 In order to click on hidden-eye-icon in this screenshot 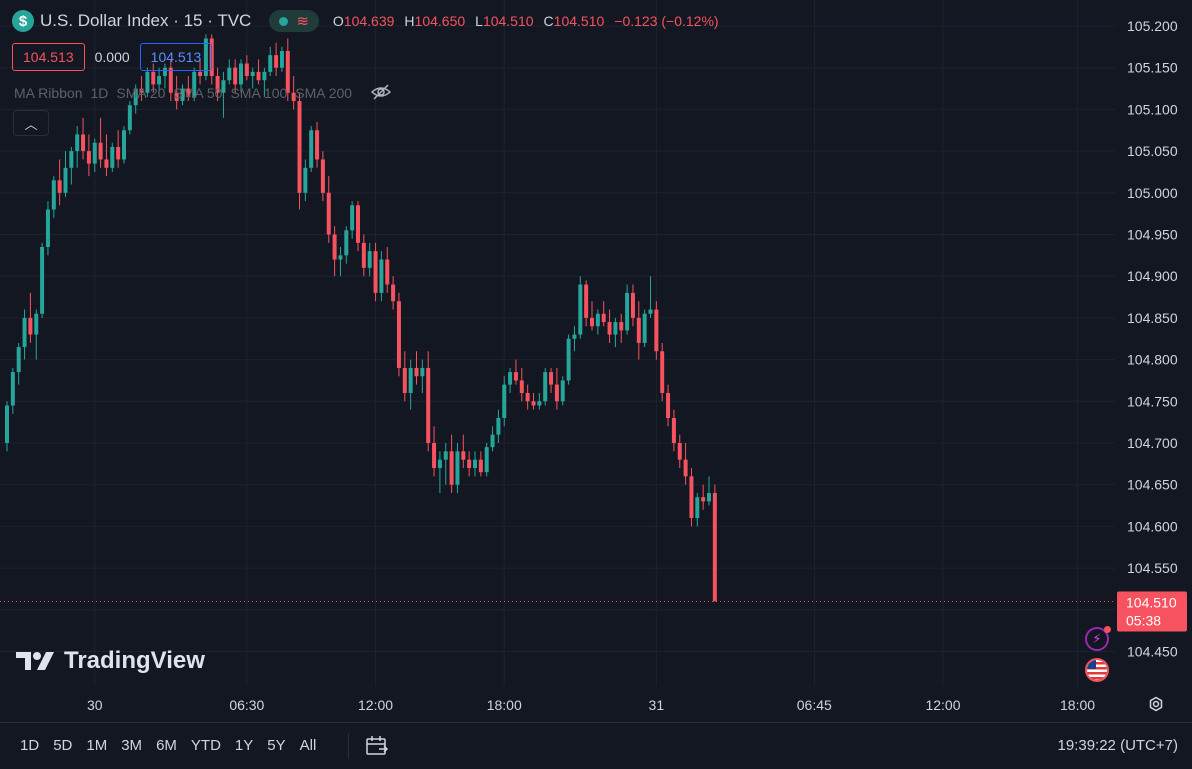, I will do `click(381, 92)`.